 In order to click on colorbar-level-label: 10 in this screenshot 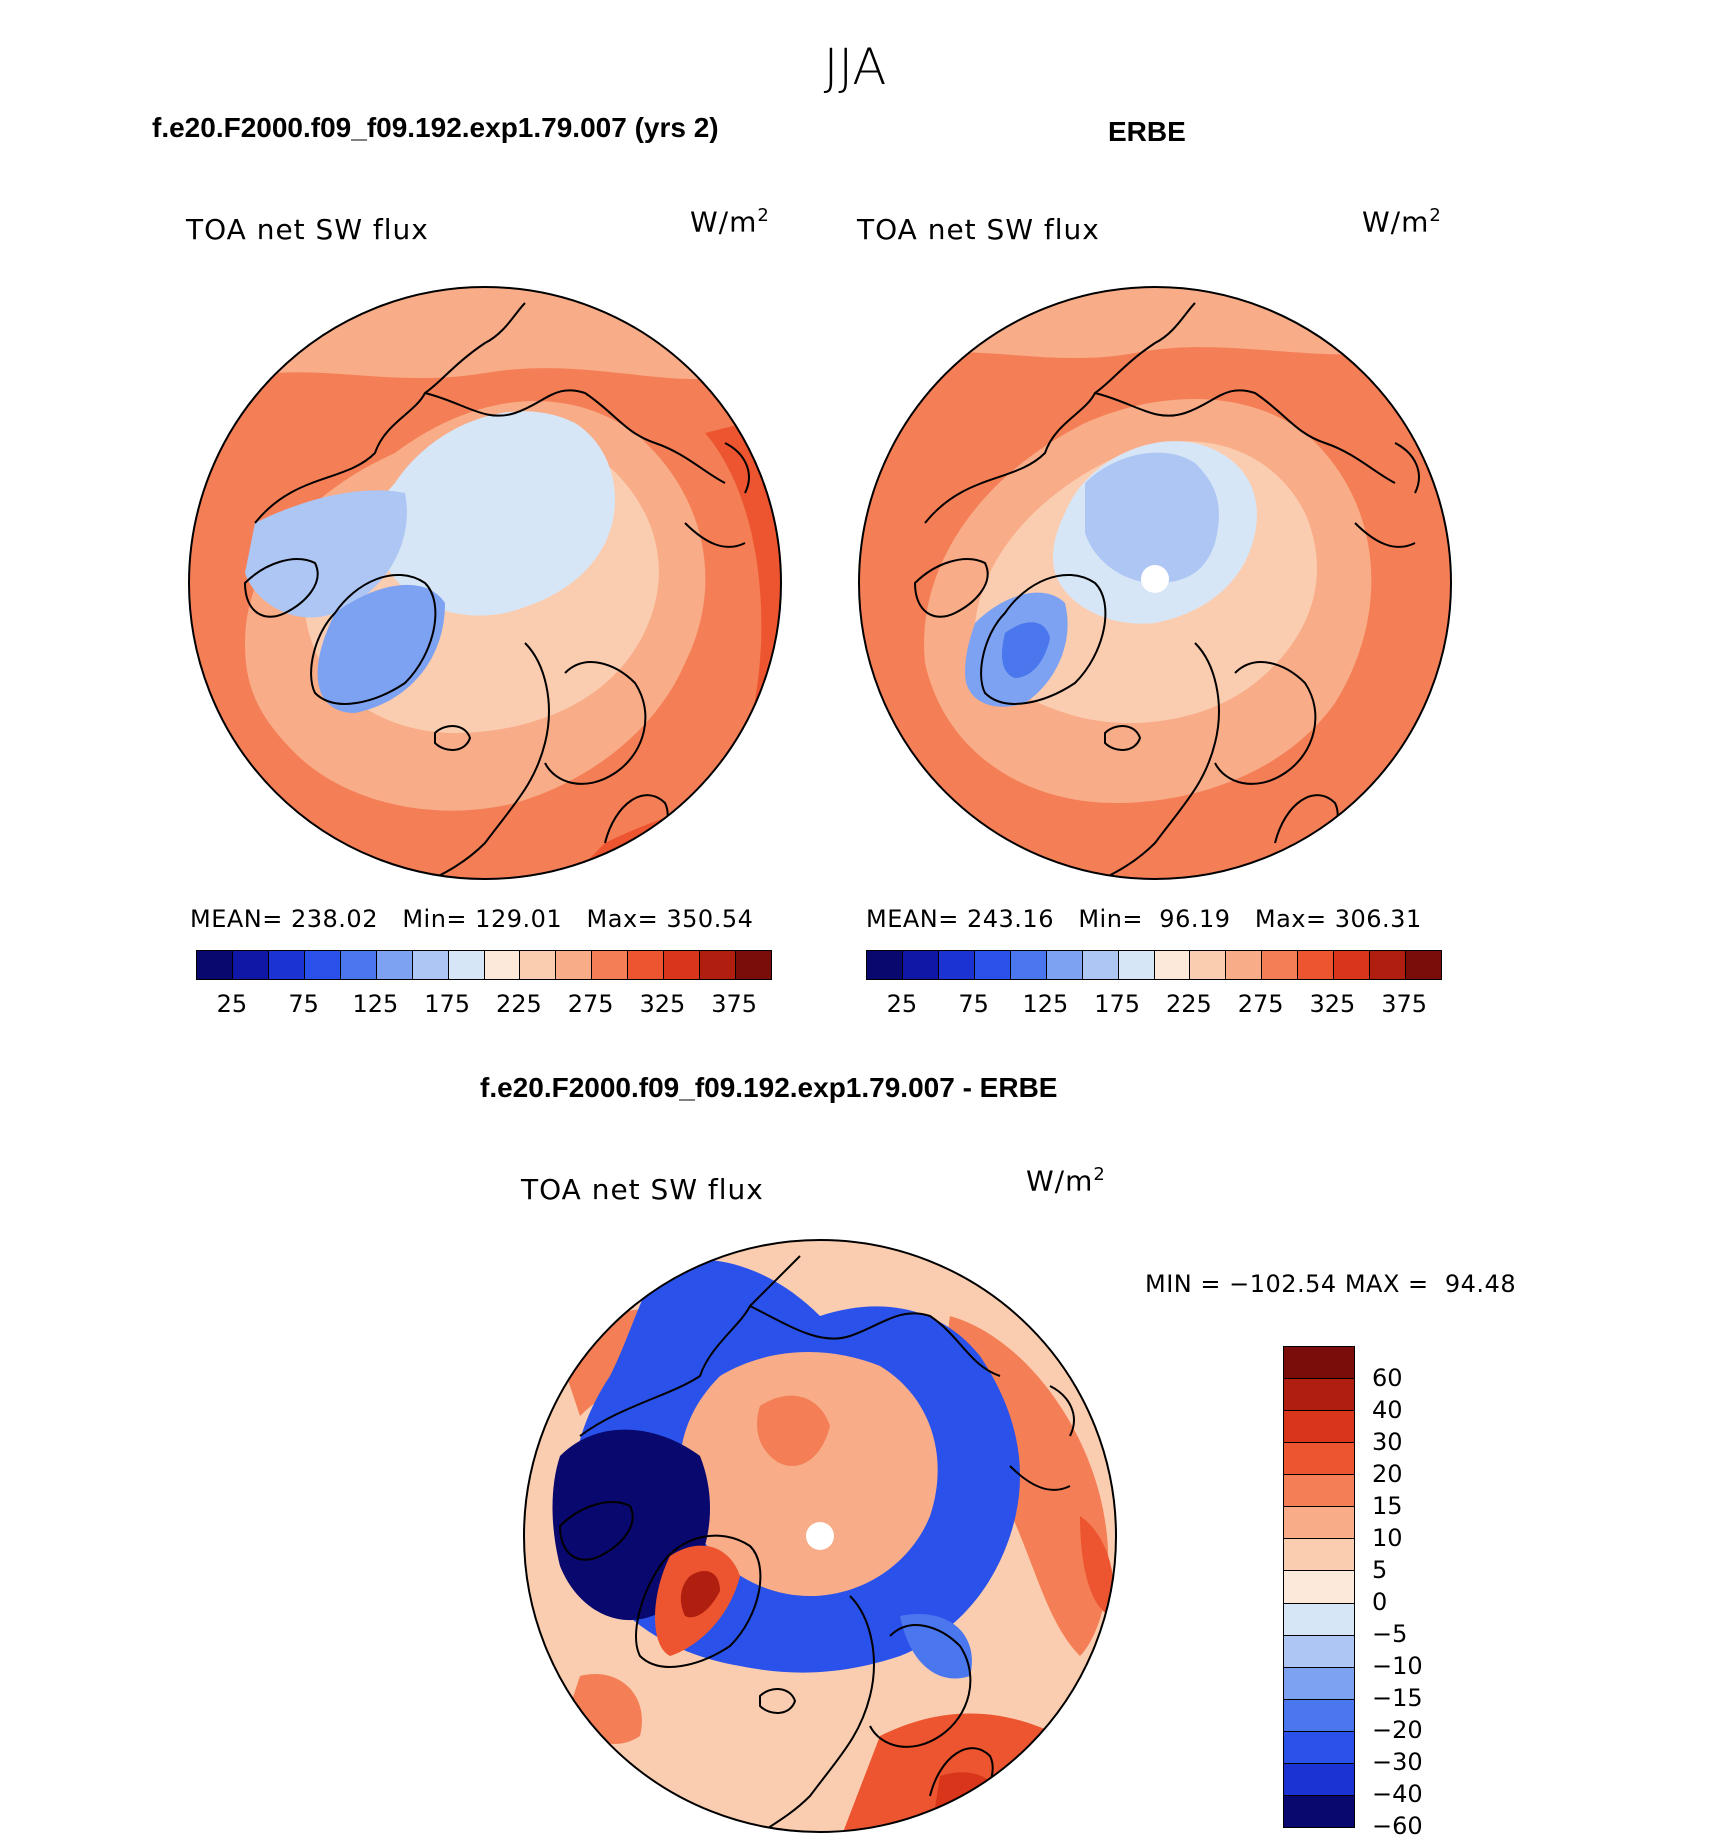, I will do `click(1387, 1538)`.